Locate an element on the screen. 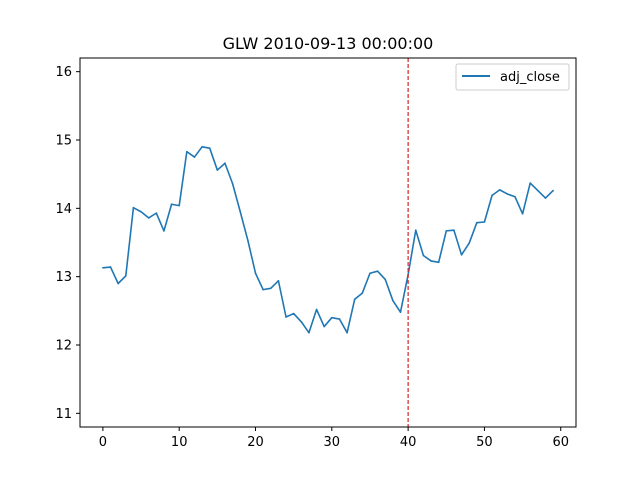  y-tick-label: 16 is located at coordinates (63, 72).